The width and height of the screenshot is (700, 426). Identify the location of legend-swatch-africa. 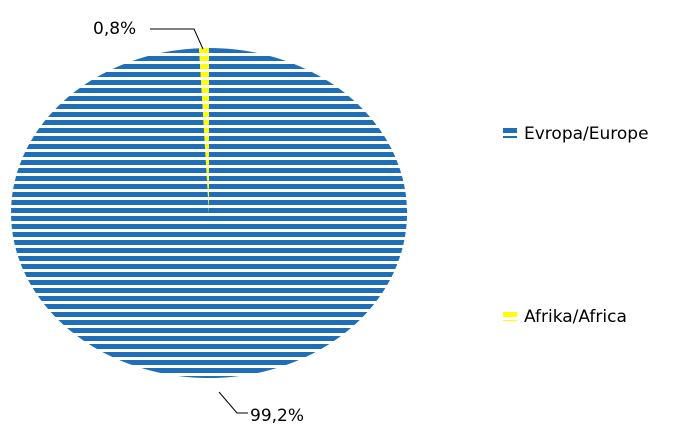
(510, 316).